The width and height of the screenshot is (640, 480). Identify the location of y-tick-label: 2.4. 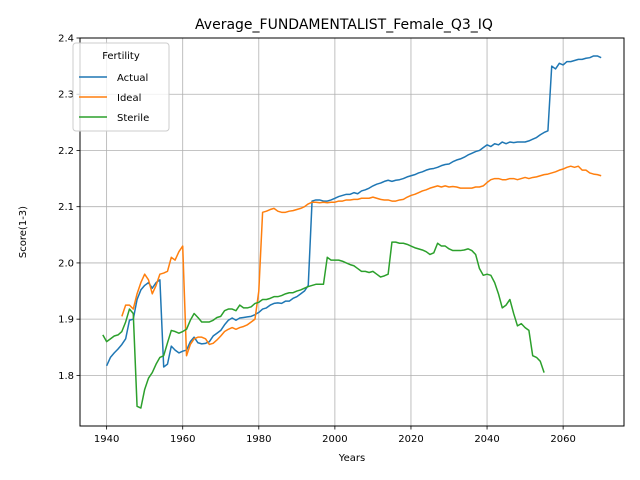
(66, 39).